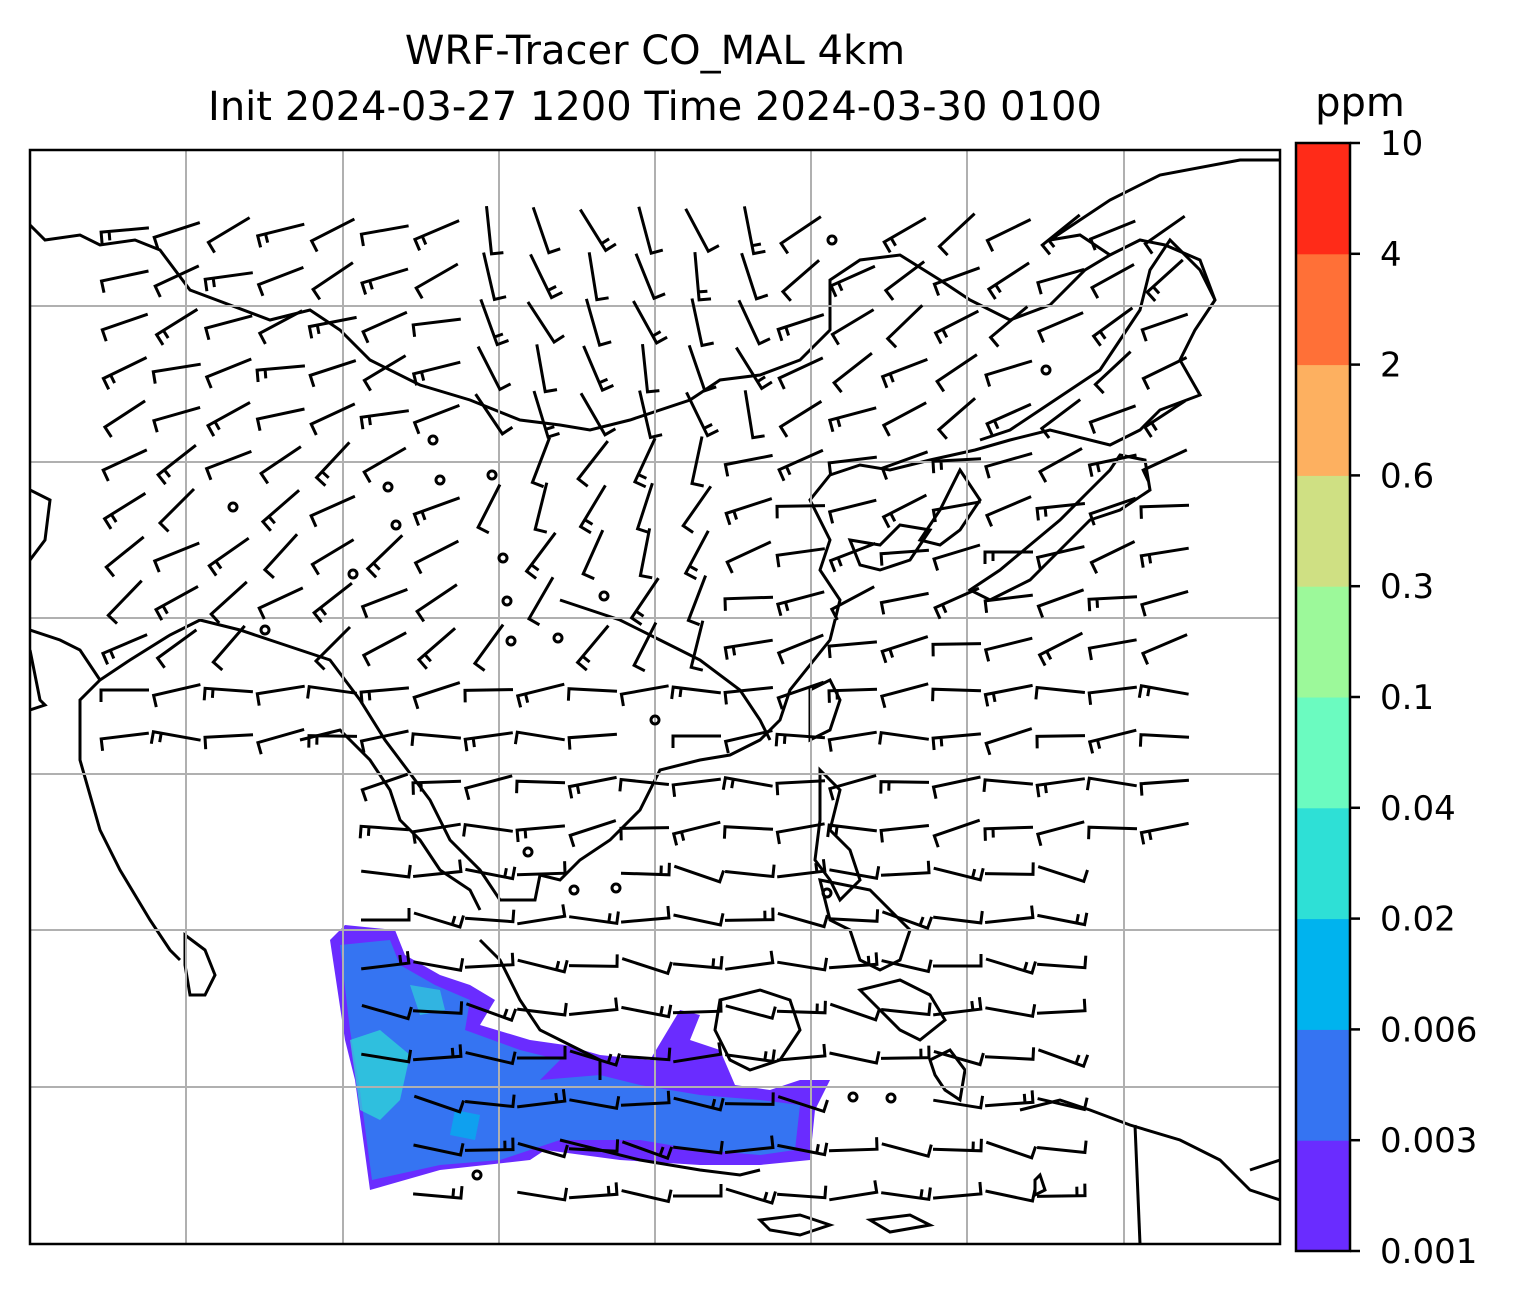  What do you see at coordinates (1385, 698) in the screenshot?
I see `colorbar: 0.001 0.003 0.006 0.02 0.04 0.1 0.3 0.6 2 4 10` at bounding box center [1385, 698].